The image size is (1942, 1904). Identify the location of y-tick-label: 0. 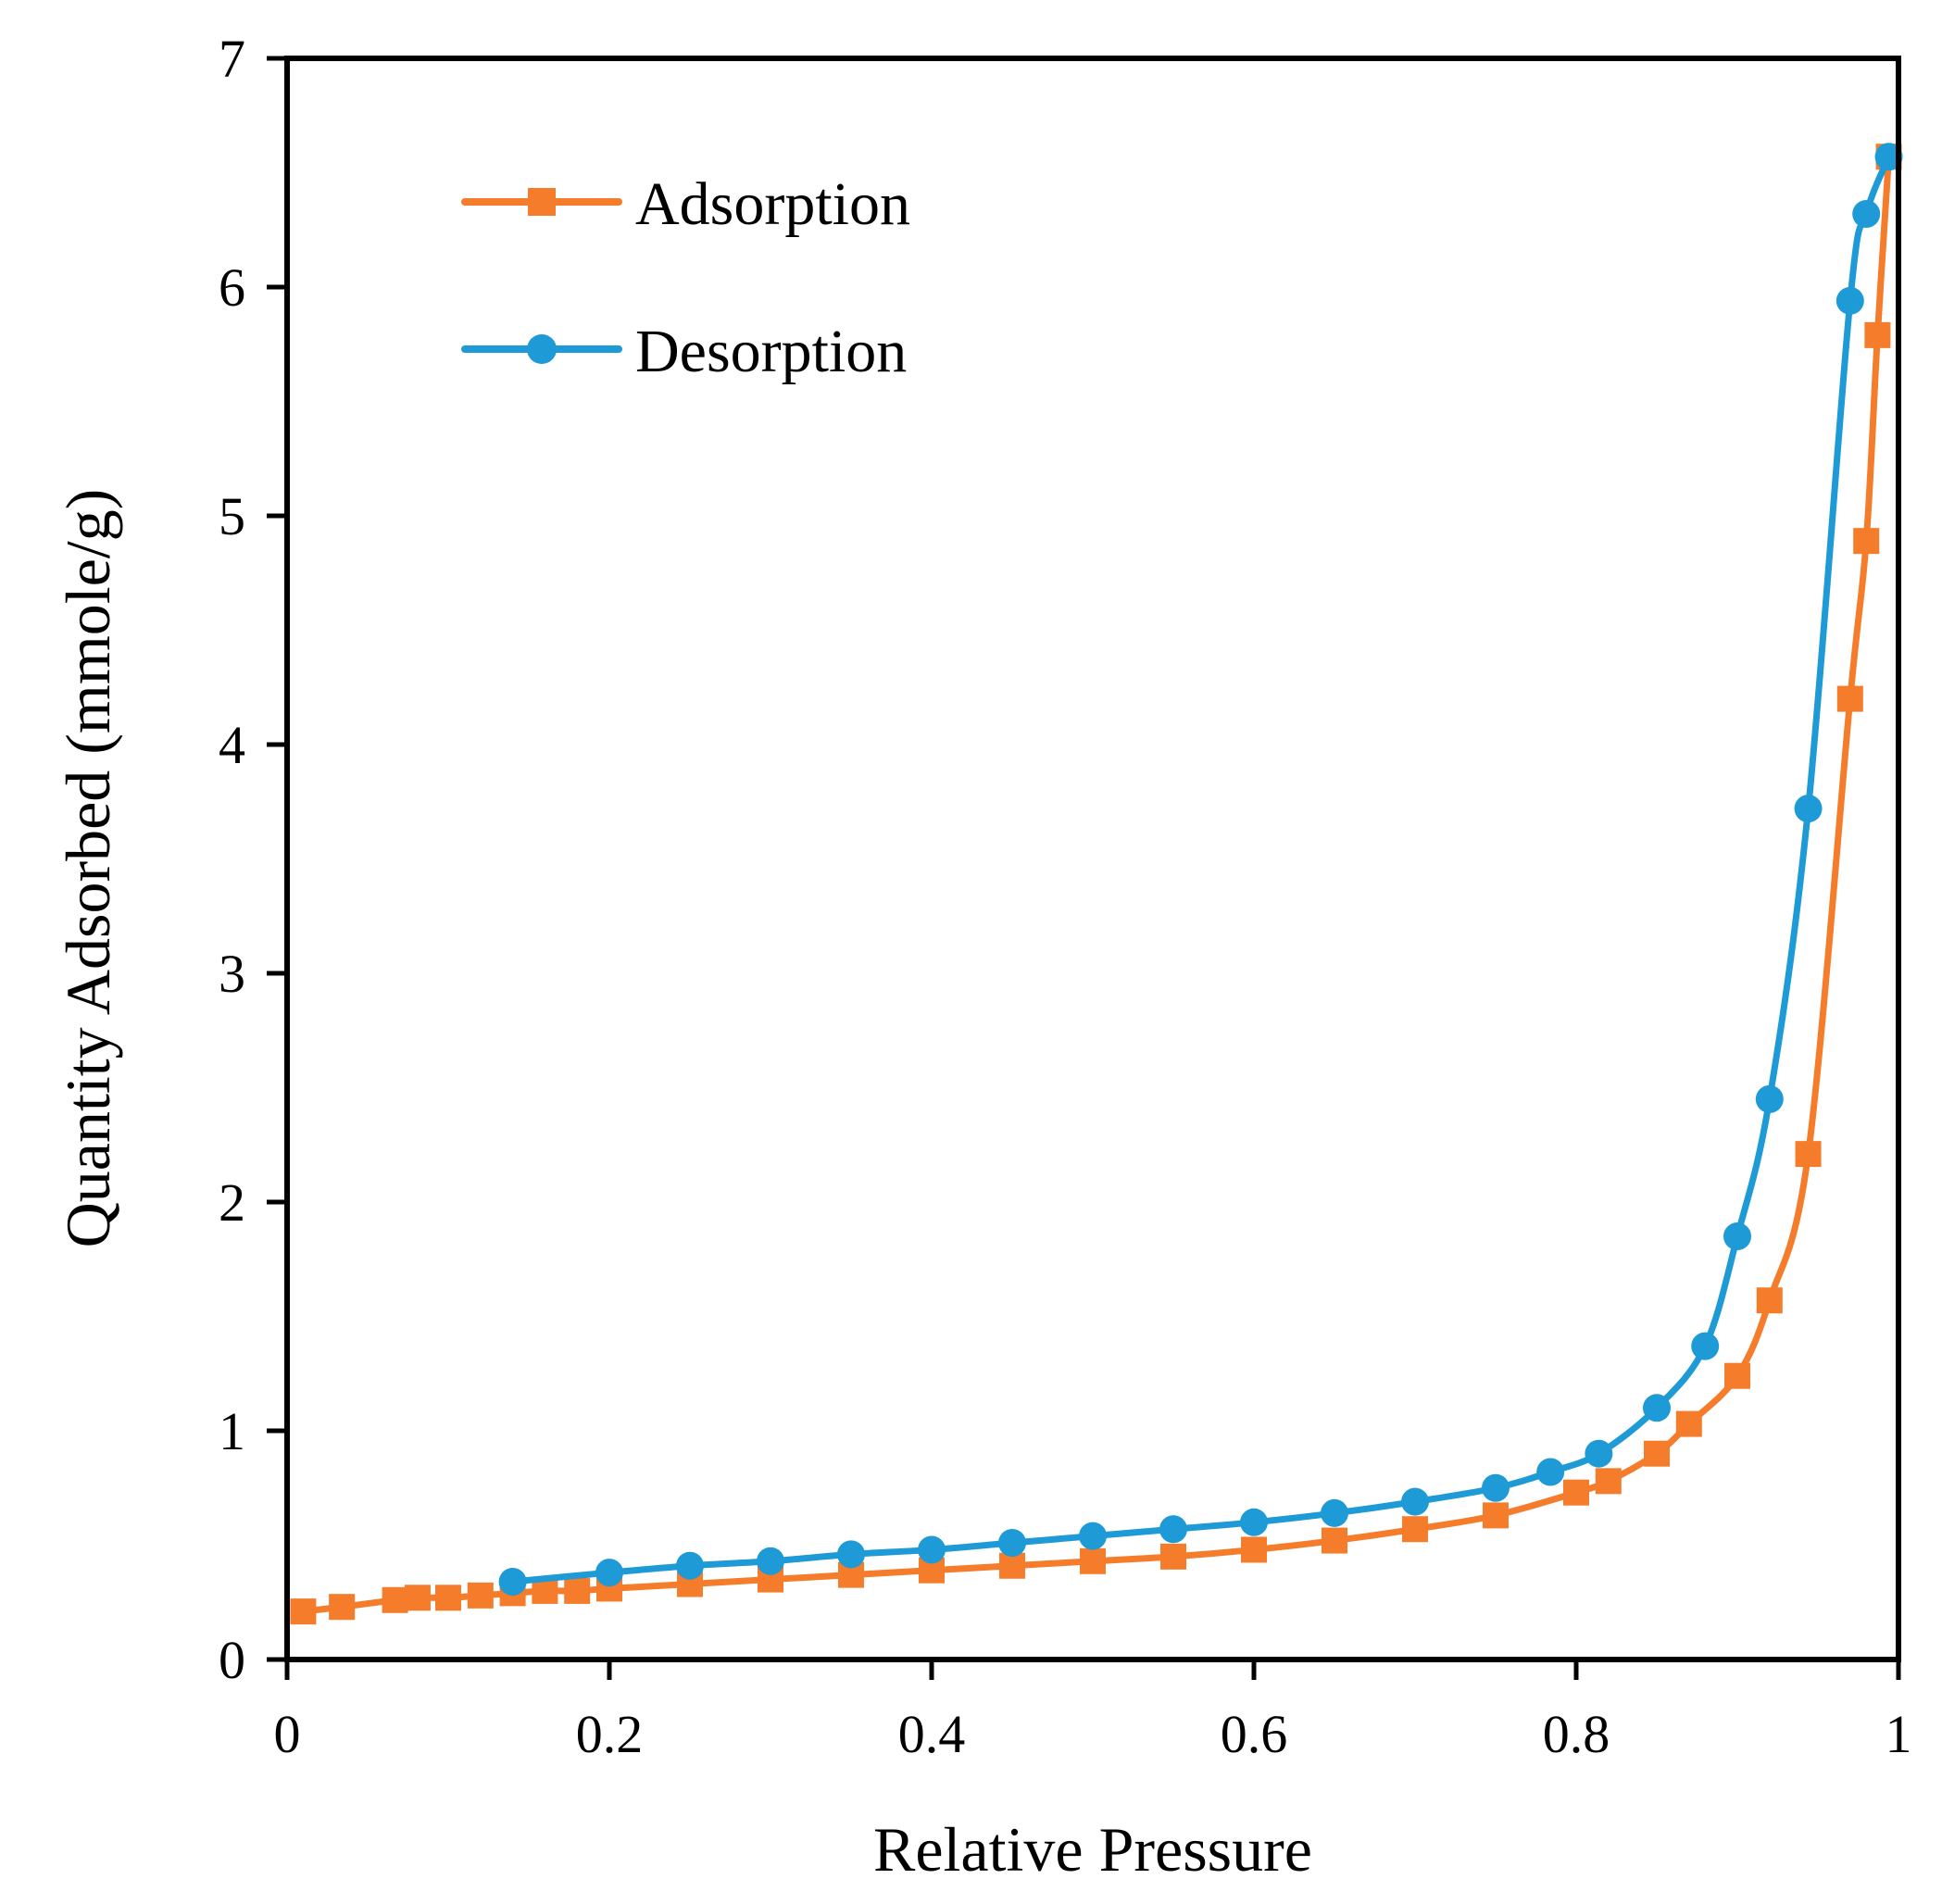
(232, 1660).